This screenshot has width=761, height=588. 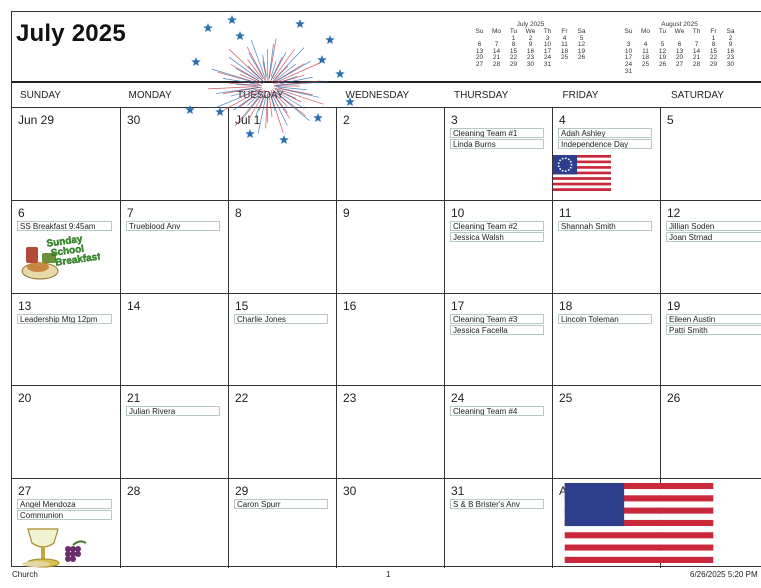 I want to click on calendar-event: S & B Brister's Anv, so click(x=497, y=504).